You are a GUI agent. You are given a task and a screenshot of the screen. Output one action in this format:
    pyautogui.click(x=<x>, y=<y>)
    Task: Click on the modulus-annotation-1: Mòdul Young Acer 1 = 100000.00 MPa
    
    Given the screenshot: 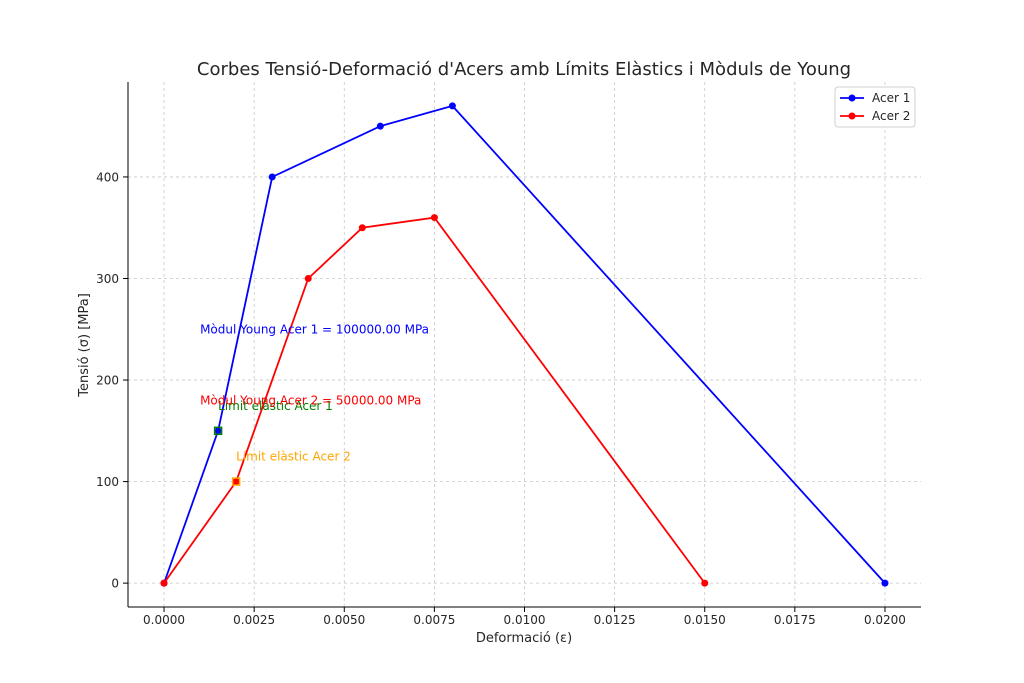 What is the action you would take?
    pyautogui.click(x=314, y=329)
    